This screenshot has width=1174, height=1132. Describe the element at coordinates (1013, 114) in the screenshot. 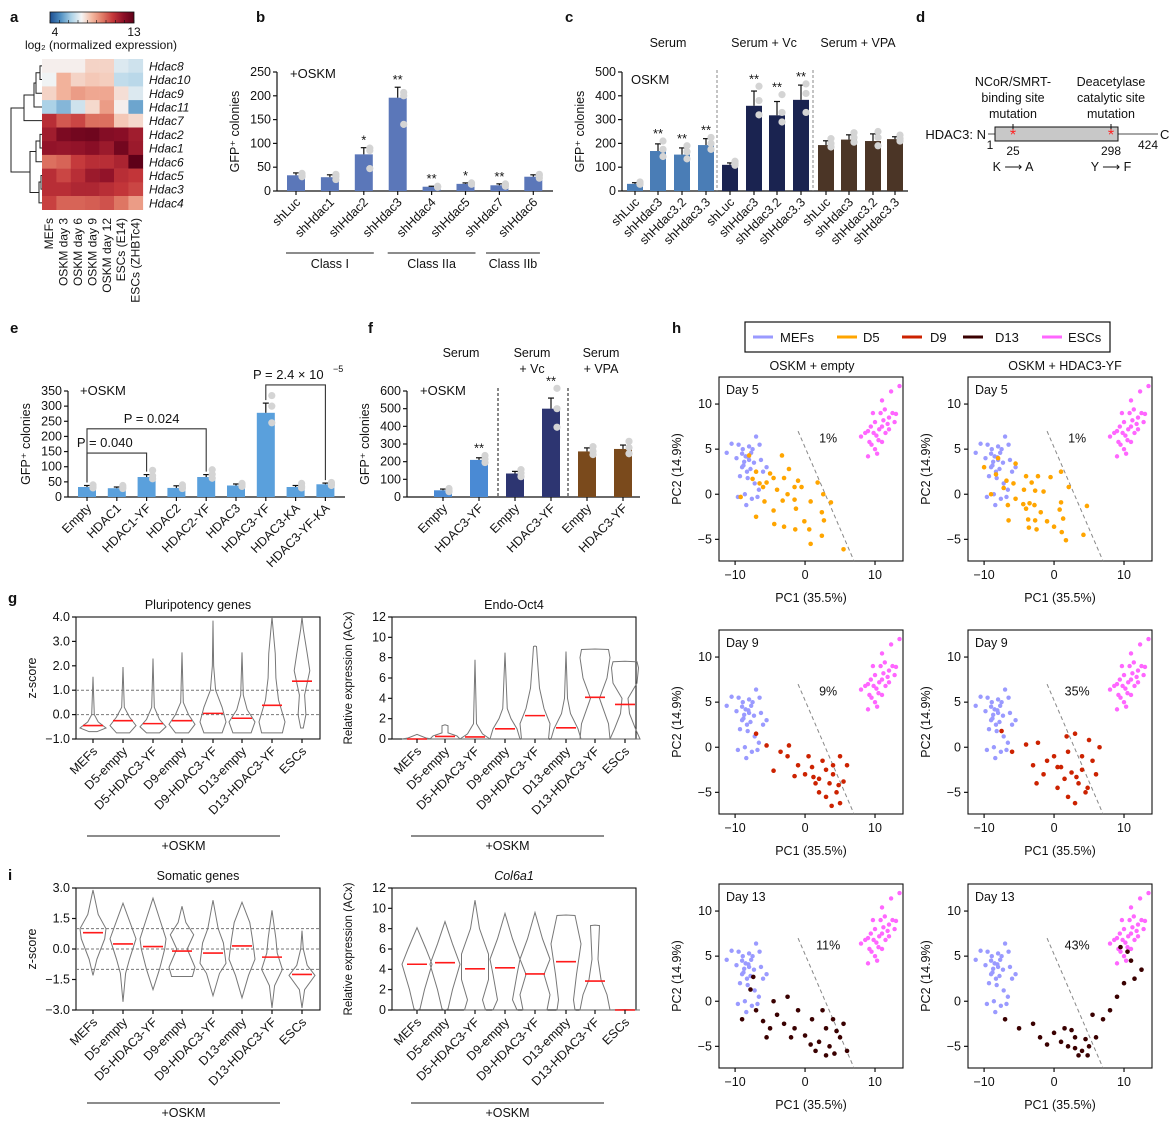

I see `mutation-site-label: mutation` at that location.